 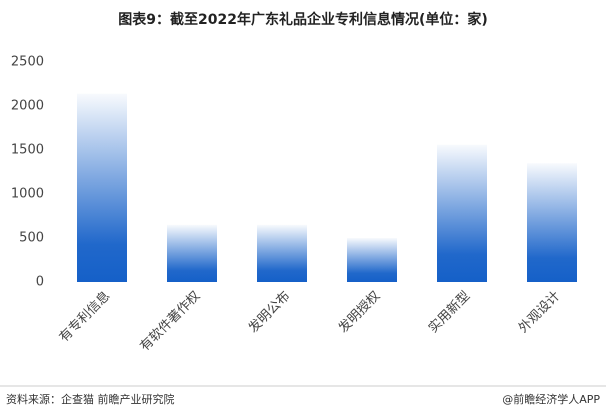 I want to click on y-tick-label: 500, so click(x=31, y=238).